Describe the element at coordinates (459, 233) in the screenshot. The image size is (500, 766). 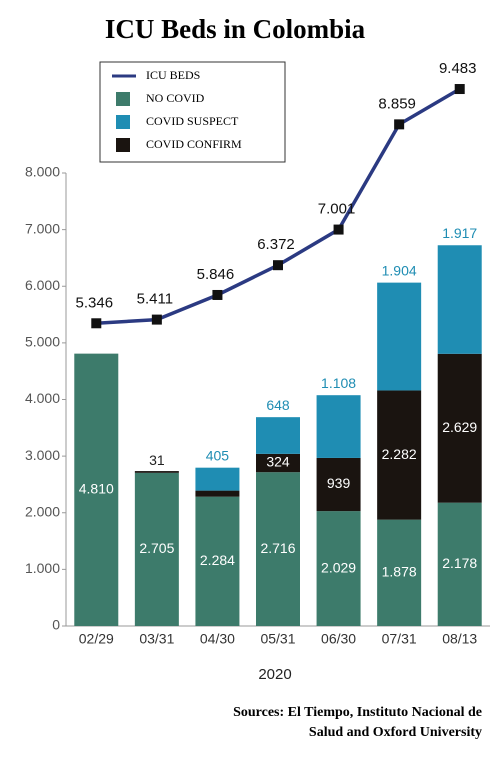
I see `value-label: 1.917` at that location.